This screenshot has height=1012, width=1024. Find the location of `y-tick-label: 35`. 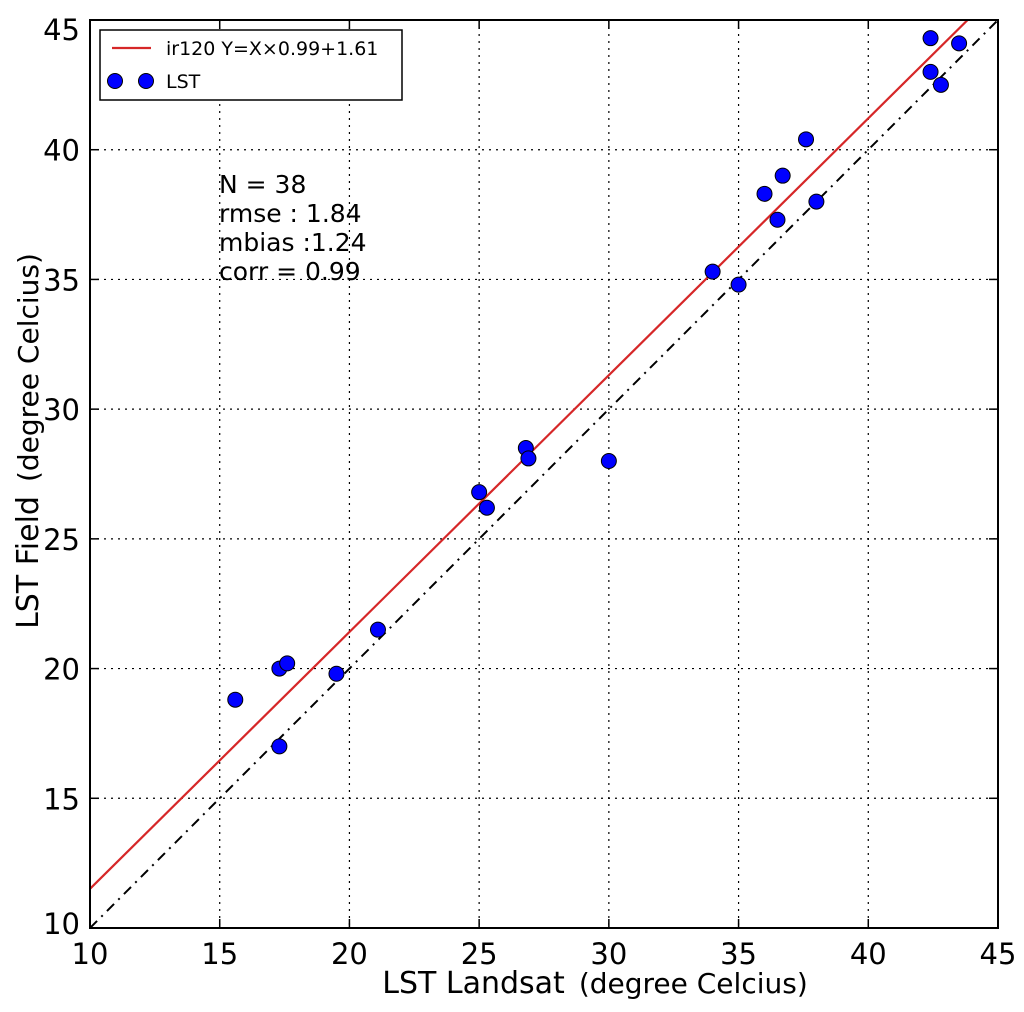

y-tick-label: 35 is located at coordinates (61, 280).